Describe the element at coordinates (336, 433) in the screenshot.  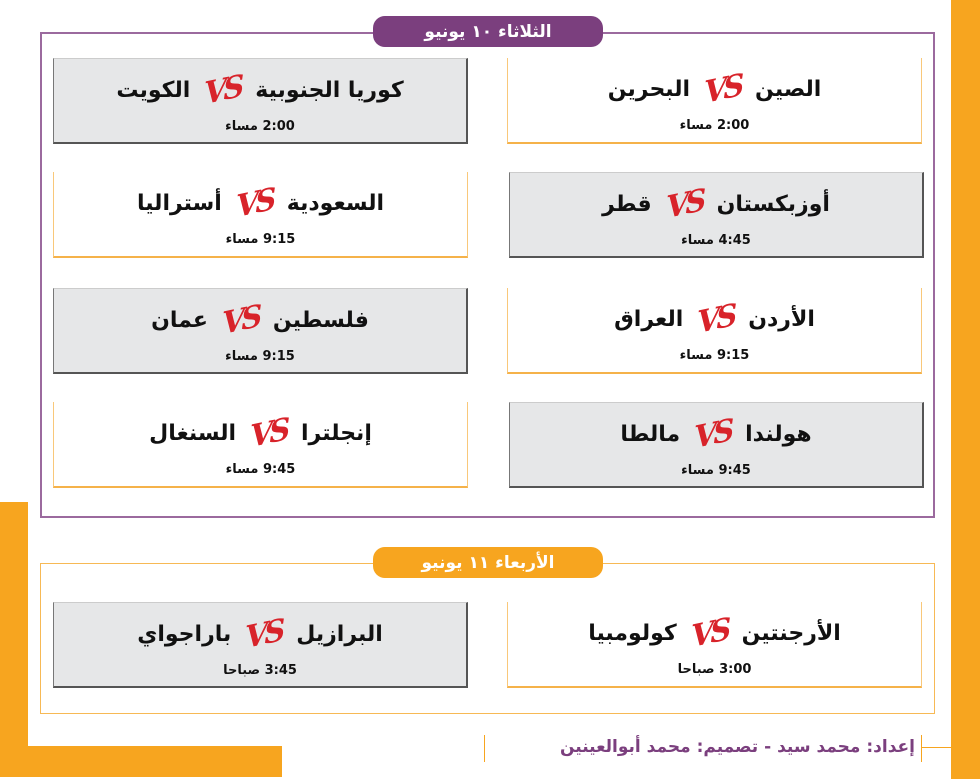
I see `home-team: إنجلترا` at that location.